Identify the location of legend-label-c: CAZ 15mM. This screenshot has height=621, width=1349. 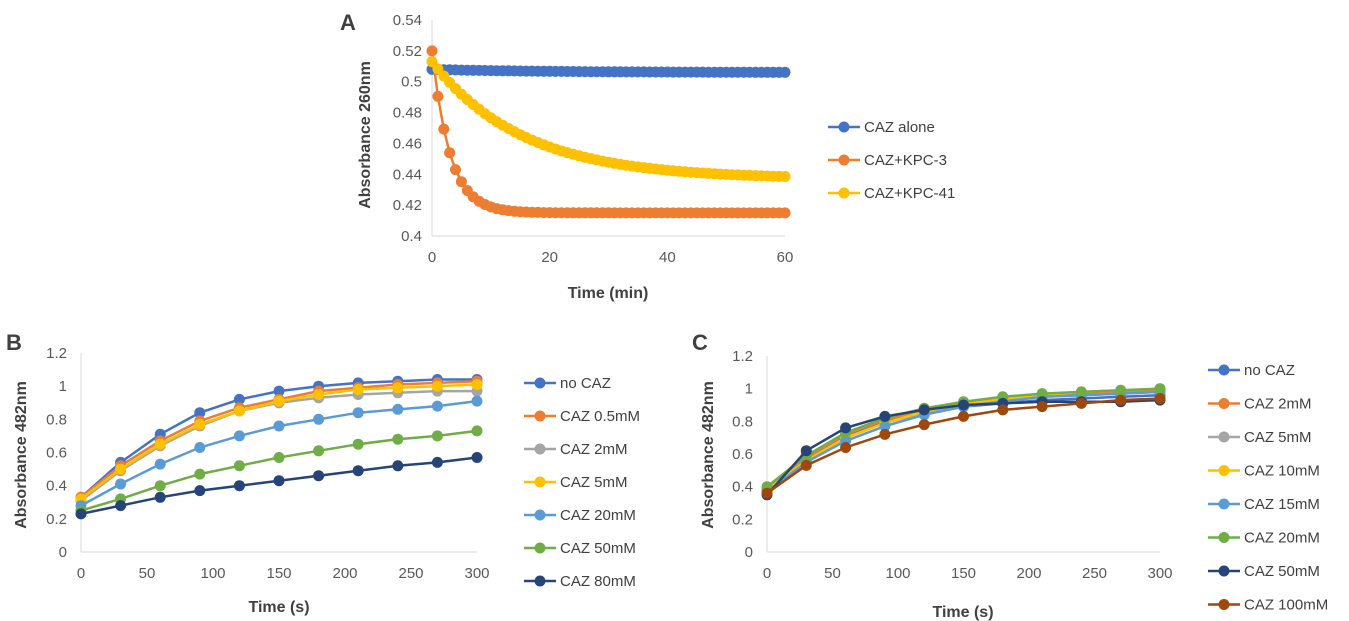
(1282, 504).